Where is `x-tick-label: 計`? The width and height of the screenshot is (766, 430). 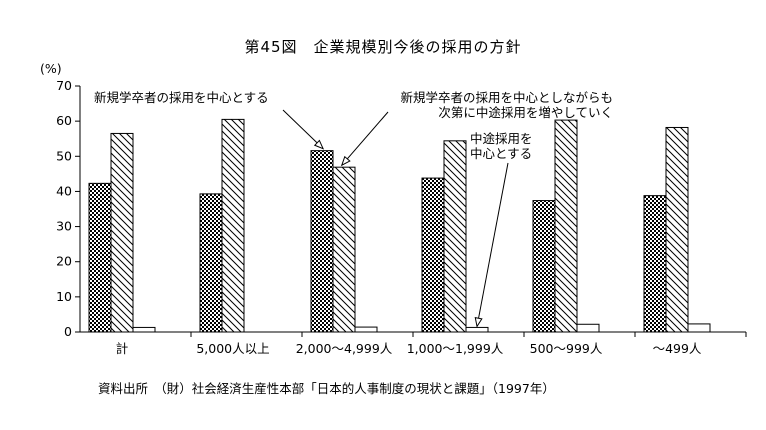 x-tick-label: 計 is located at coordinates (122, 348).